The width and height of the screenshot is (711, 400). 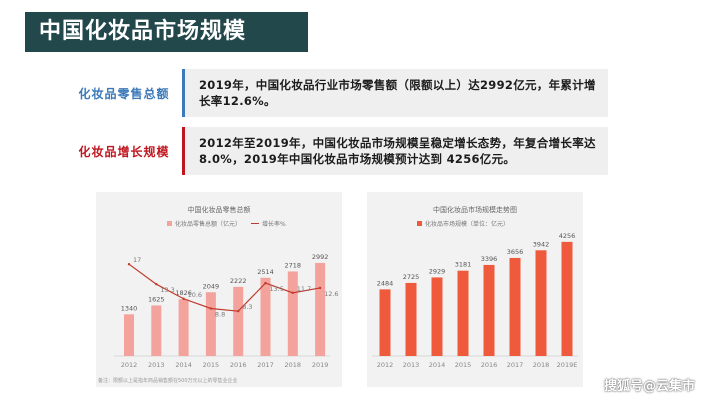 I want to click on x-tick-label: 2019E, so click(x=567, y=365).